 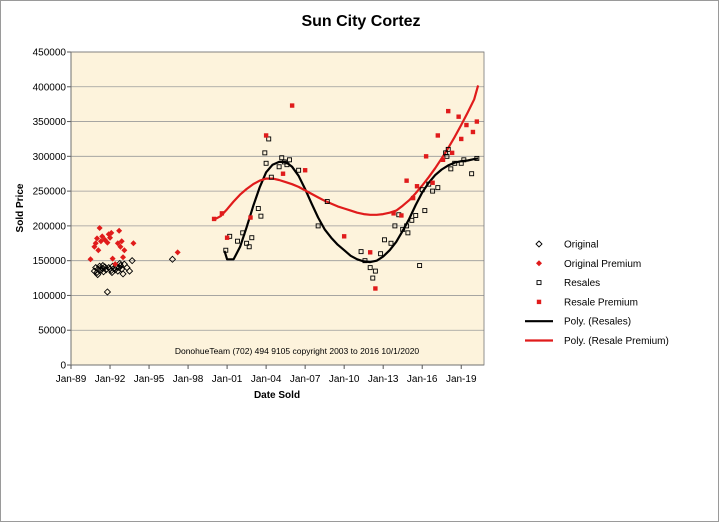 I want to click on legend-label: Original, so click(x=581, y=245).